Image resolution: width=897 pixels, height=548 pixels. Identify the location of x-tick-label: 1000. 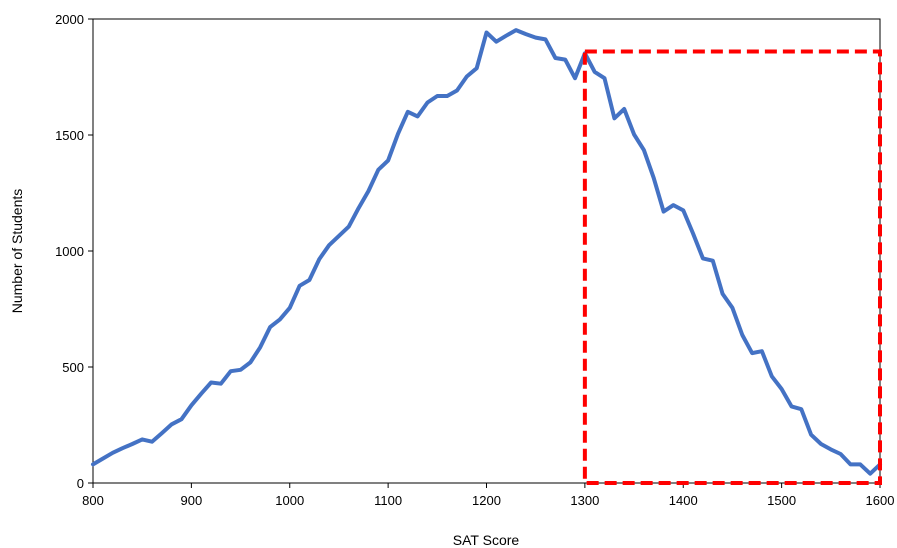
(289, 500).